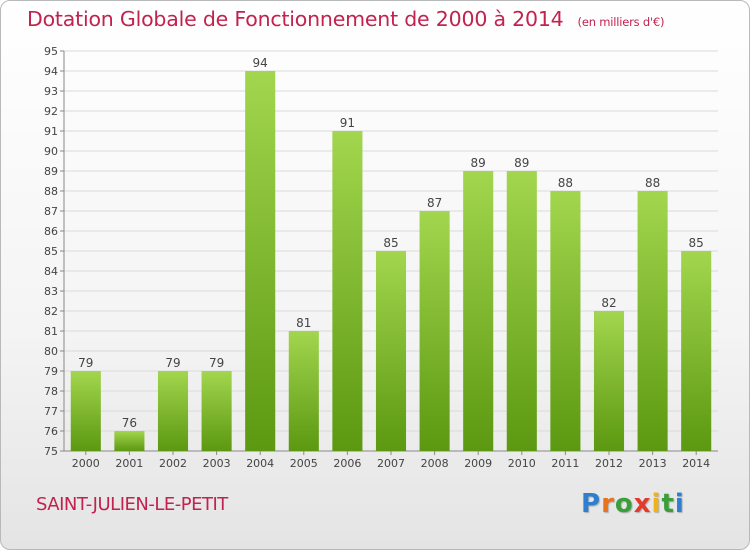 This screenshot has width=750, height=550. Describe the element at coordinates (478, 311) in the screenshot. I see `bar-2009` at that location.